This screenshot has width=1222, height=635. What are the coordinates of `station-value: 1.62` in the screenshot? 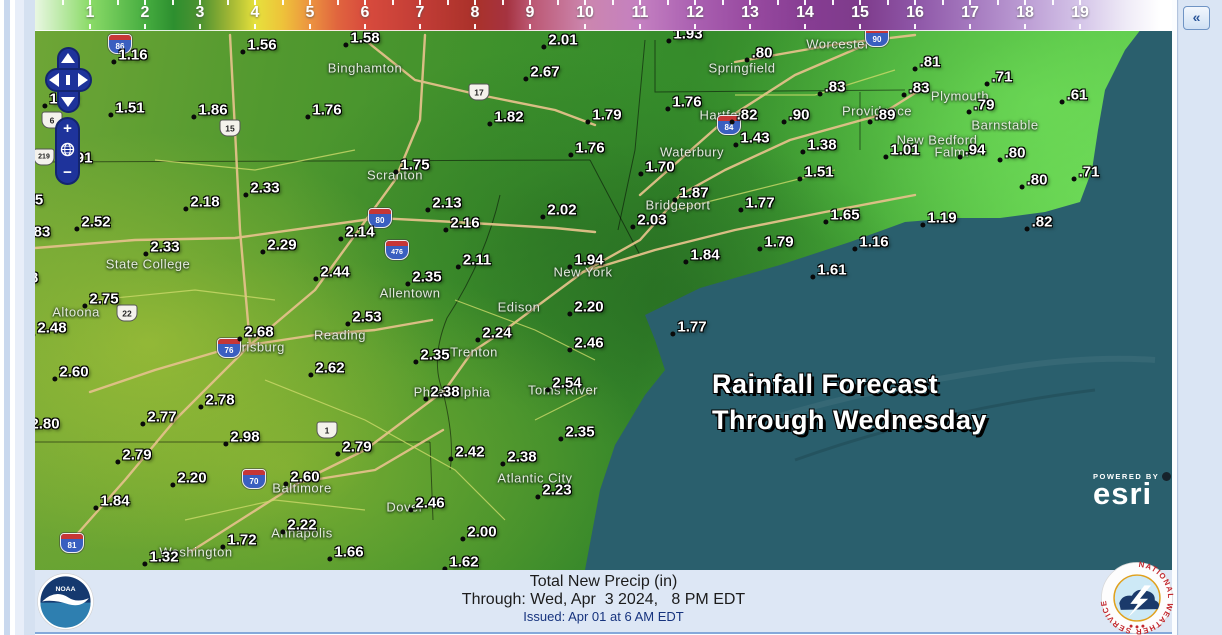 It's located at (460, 562).